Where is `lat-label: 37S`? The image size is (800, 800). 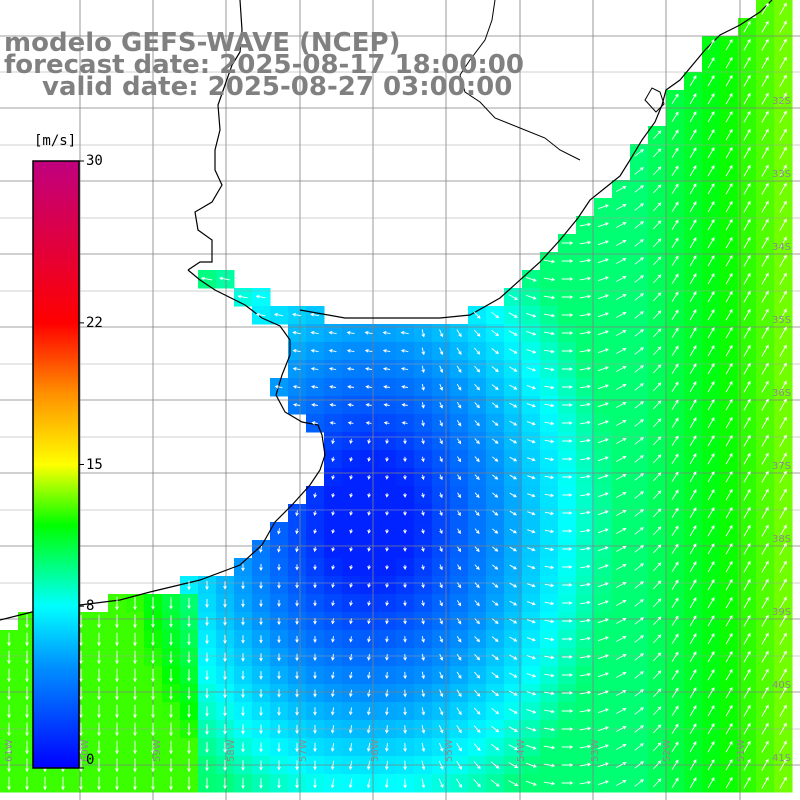
lat-label: 37S is located at coordinates (781, 466).